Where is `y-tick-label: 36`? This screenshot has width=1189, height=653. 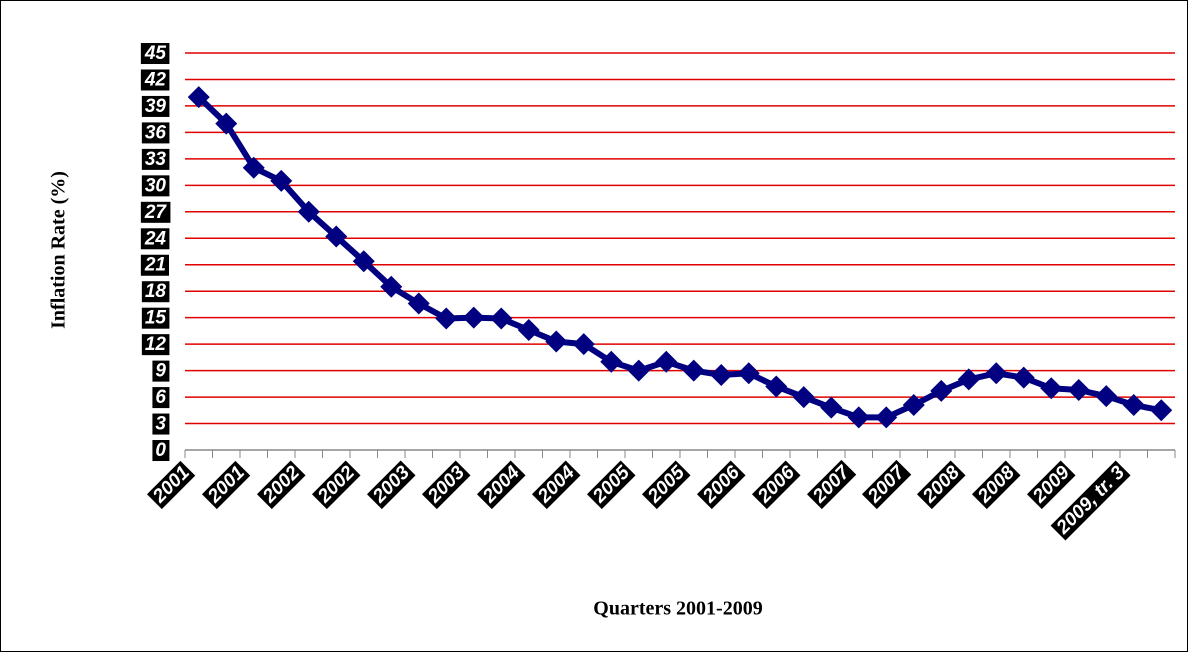 y-tick-label: 36 is located at coordinates (156, 132).